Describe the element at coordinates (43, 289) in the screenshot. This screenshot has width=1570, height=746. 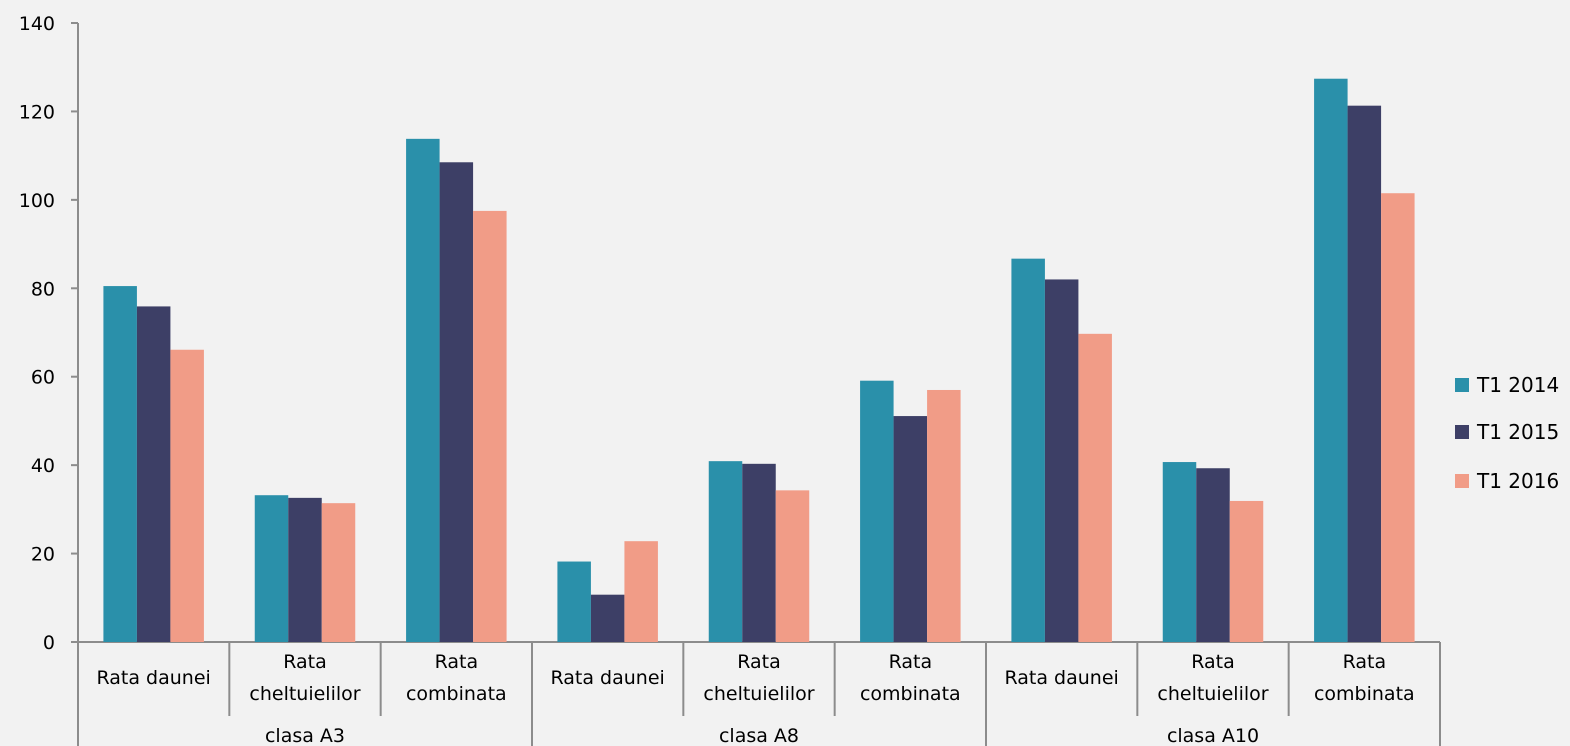
I see `y-tick-label: 80` at that location.